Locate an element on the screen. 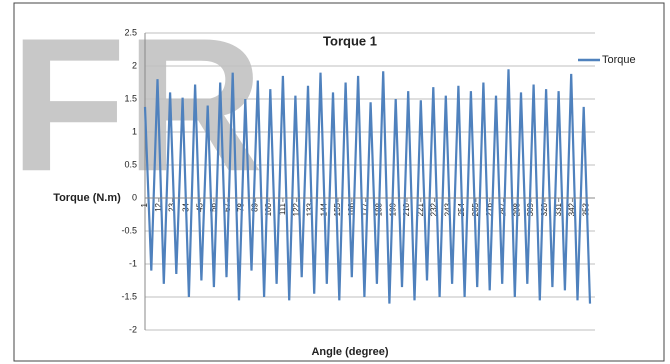 The width and height of the screenshot is (670, 364). x-tick-label: 210 is located at coordinates (406, 209).